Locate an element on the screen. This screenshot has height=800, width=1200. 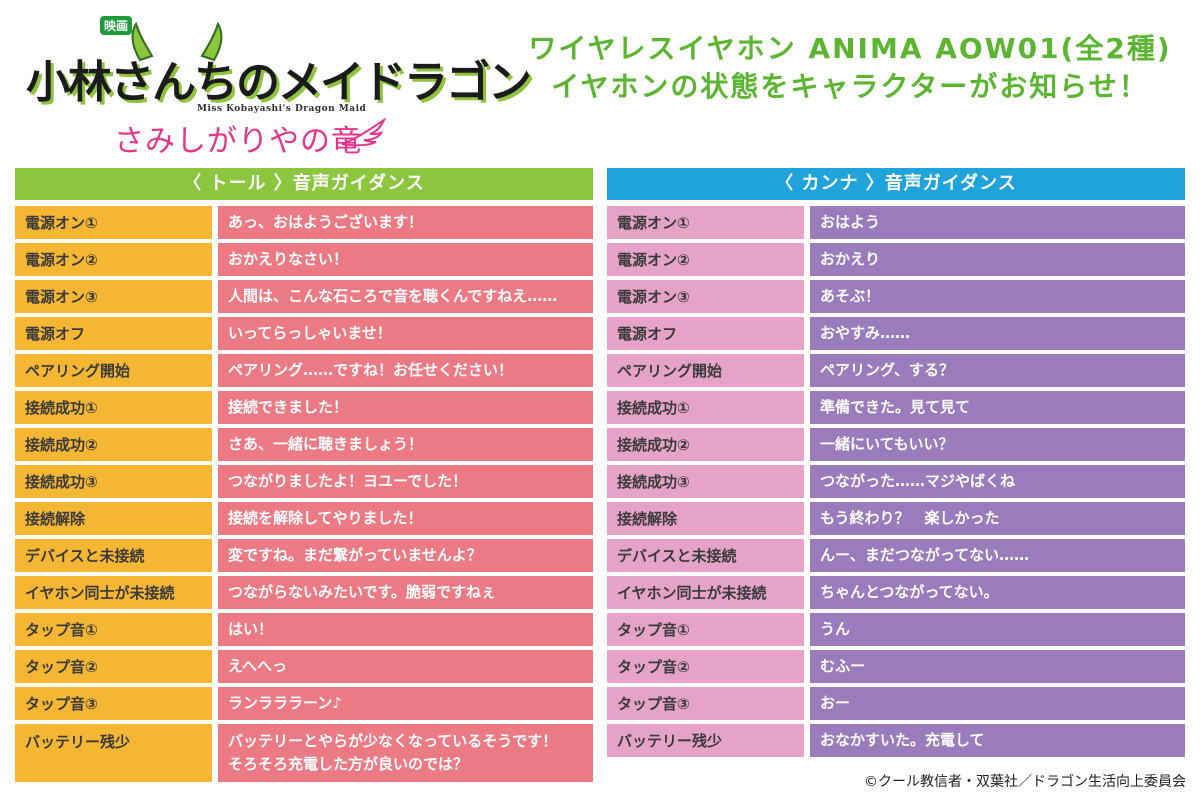
voice-line-text: えへへっ is located at coordinates (257, 666).